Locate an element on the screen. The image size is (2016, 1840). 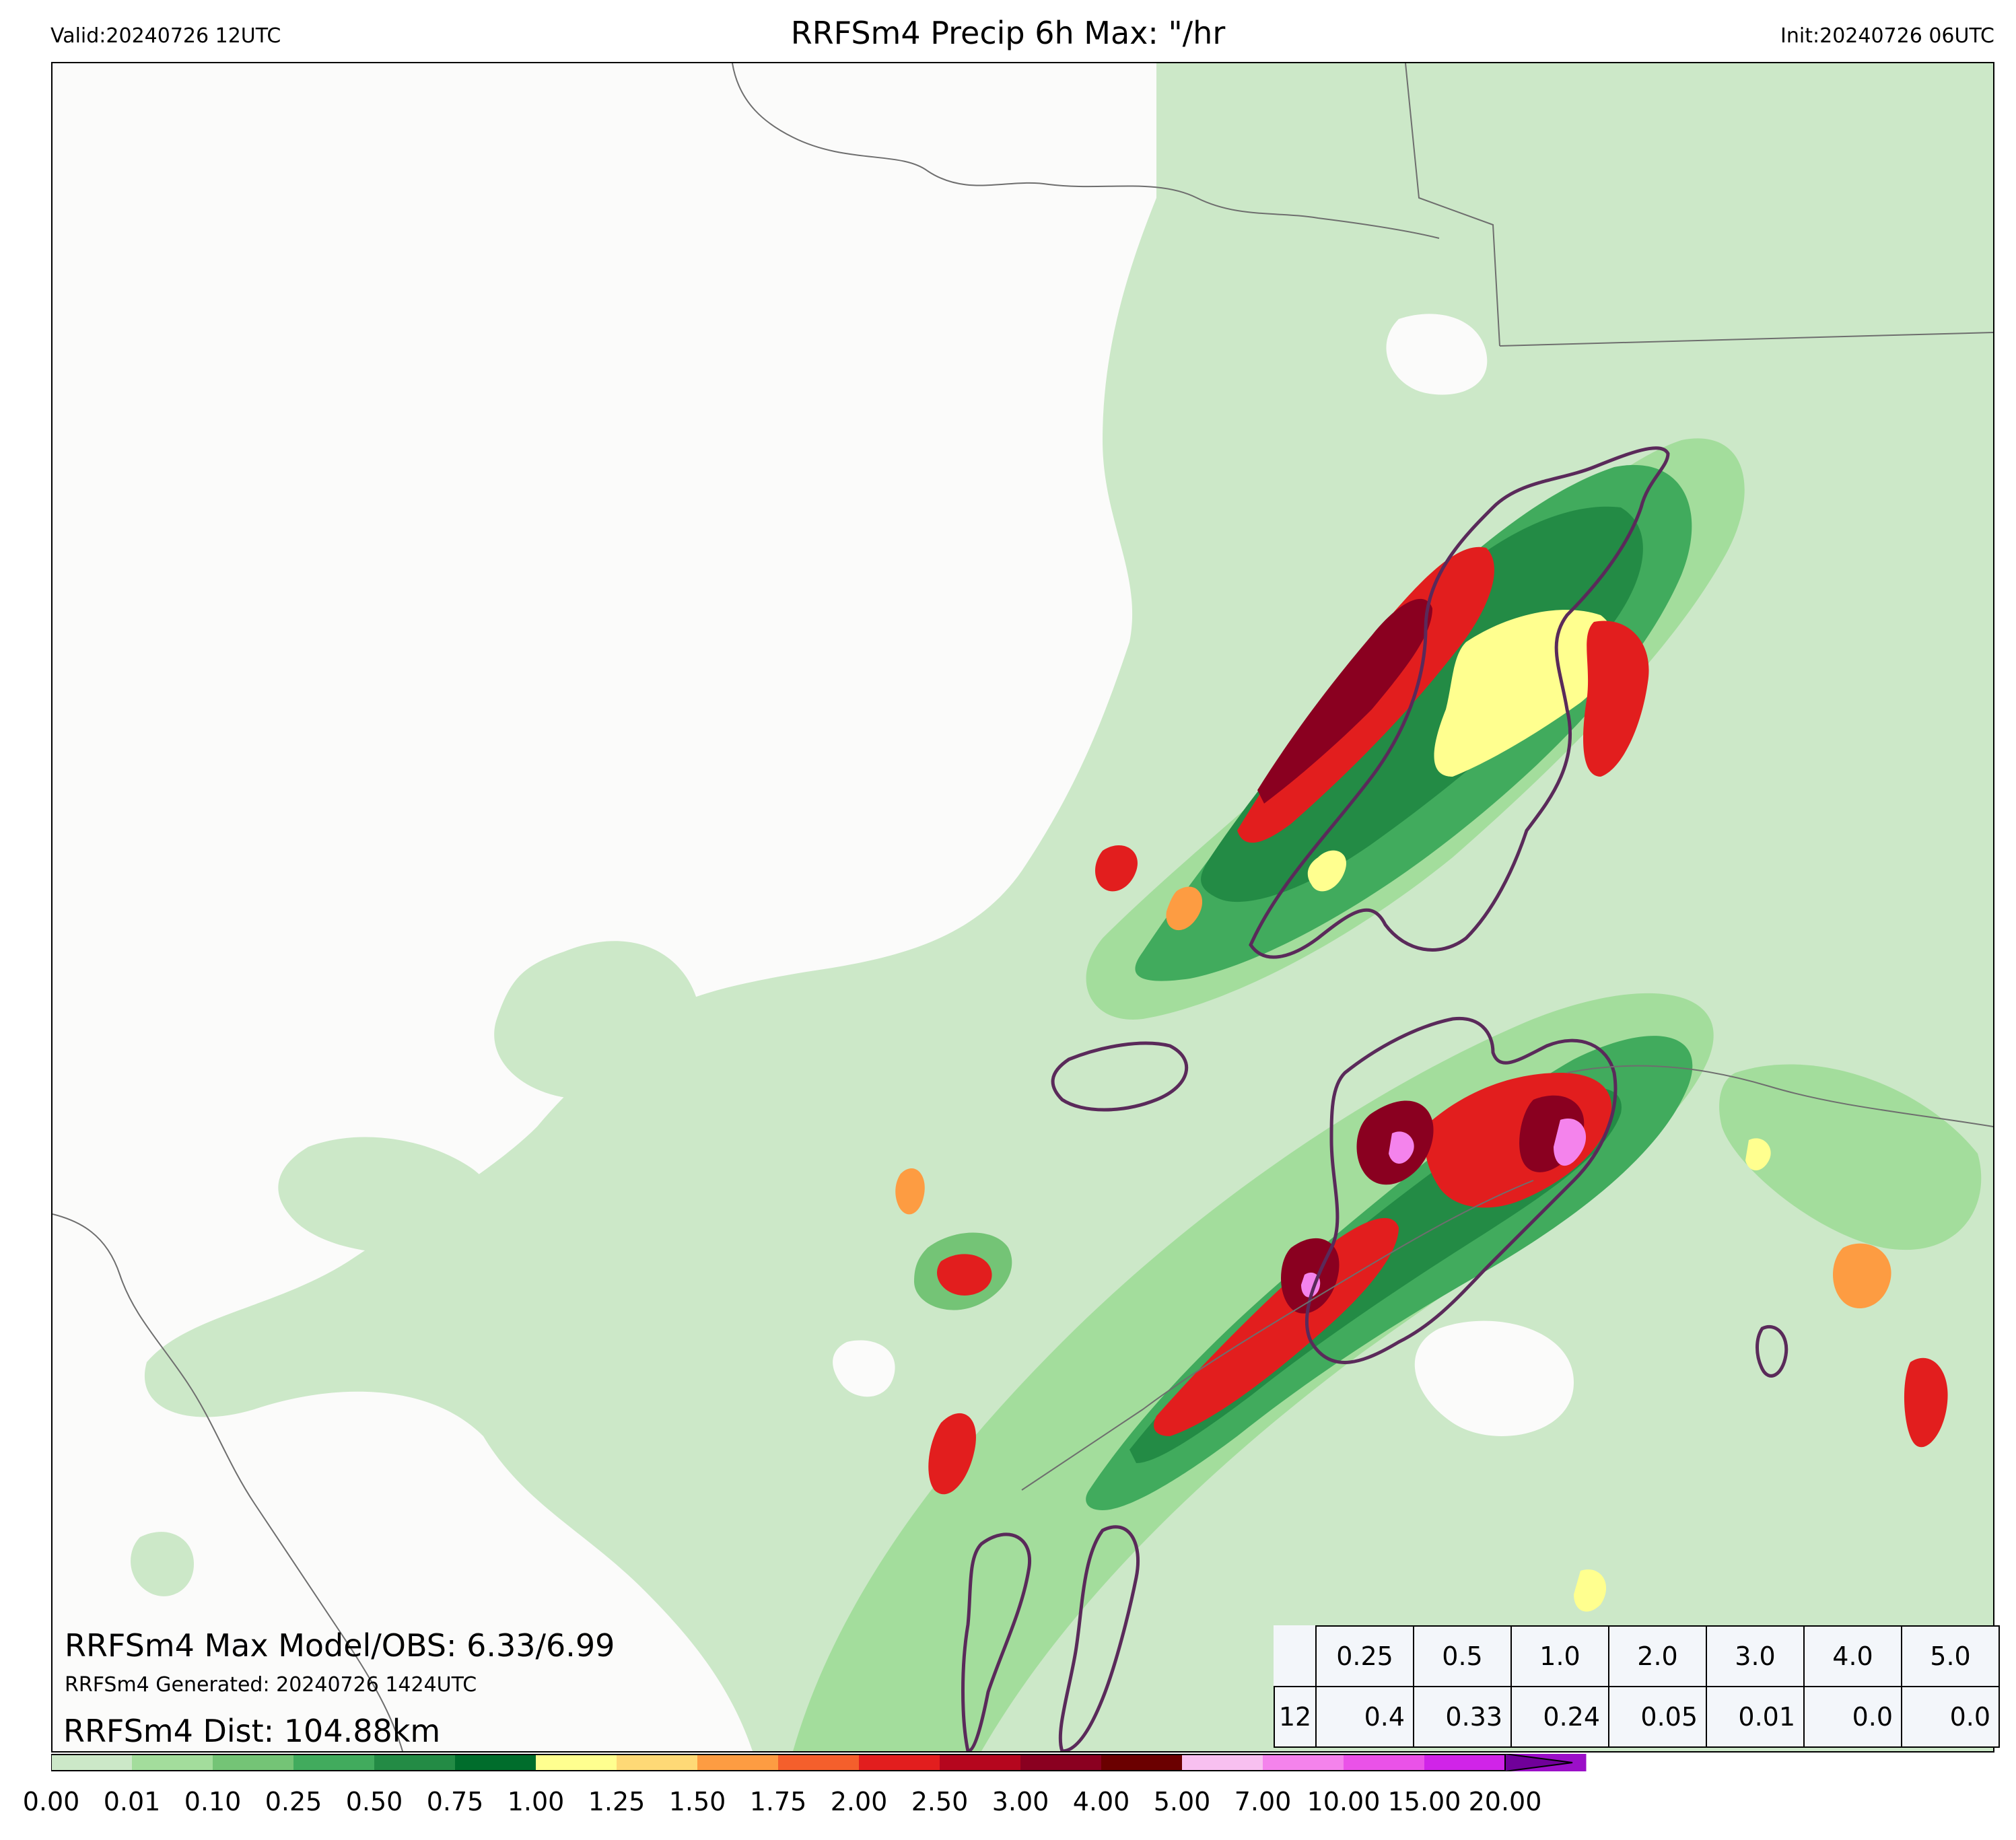
threshold-cell: 0.25 is located at coordinates (1364, 1656).